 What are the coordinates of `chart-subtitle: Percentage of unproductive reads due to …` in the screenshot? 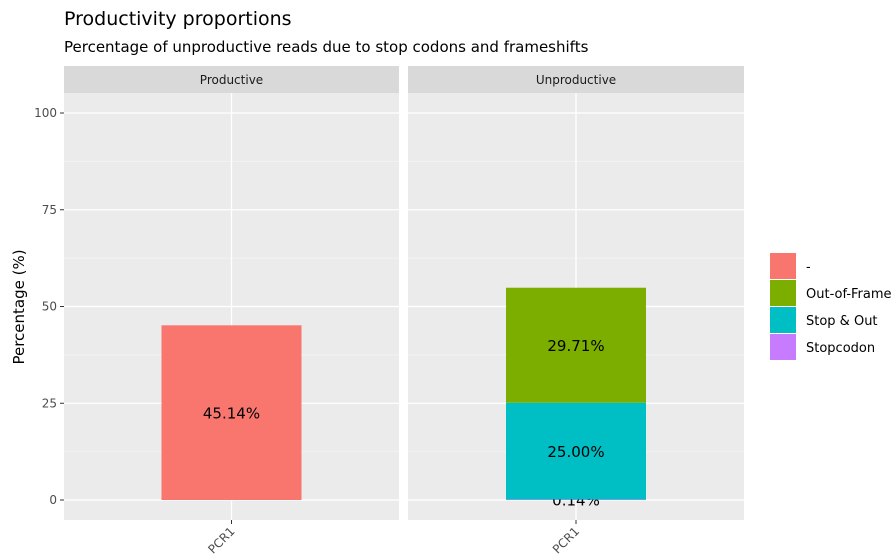 It's located at (326, 47).